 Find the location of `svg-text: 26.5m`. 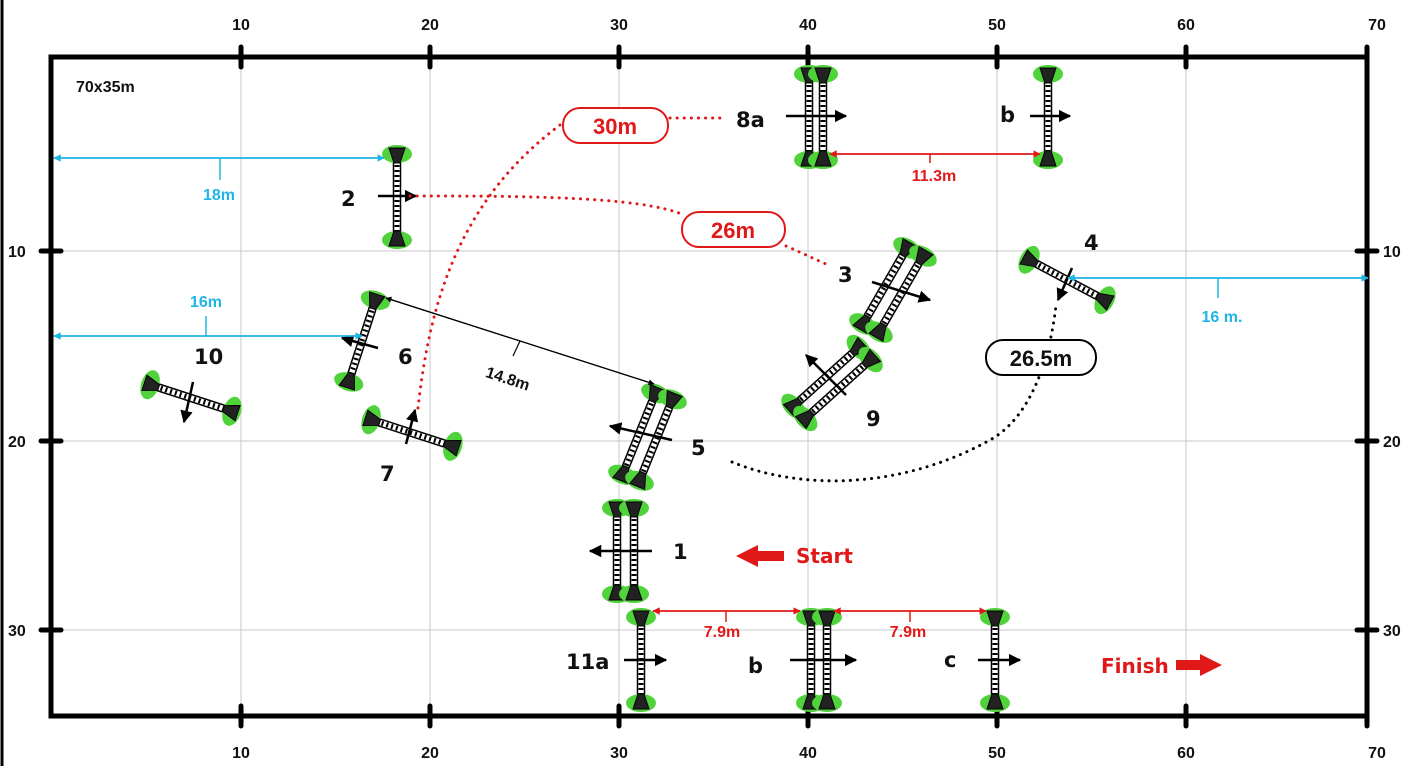

svg-text: 26.5m is located at coordinates (1041, 358).